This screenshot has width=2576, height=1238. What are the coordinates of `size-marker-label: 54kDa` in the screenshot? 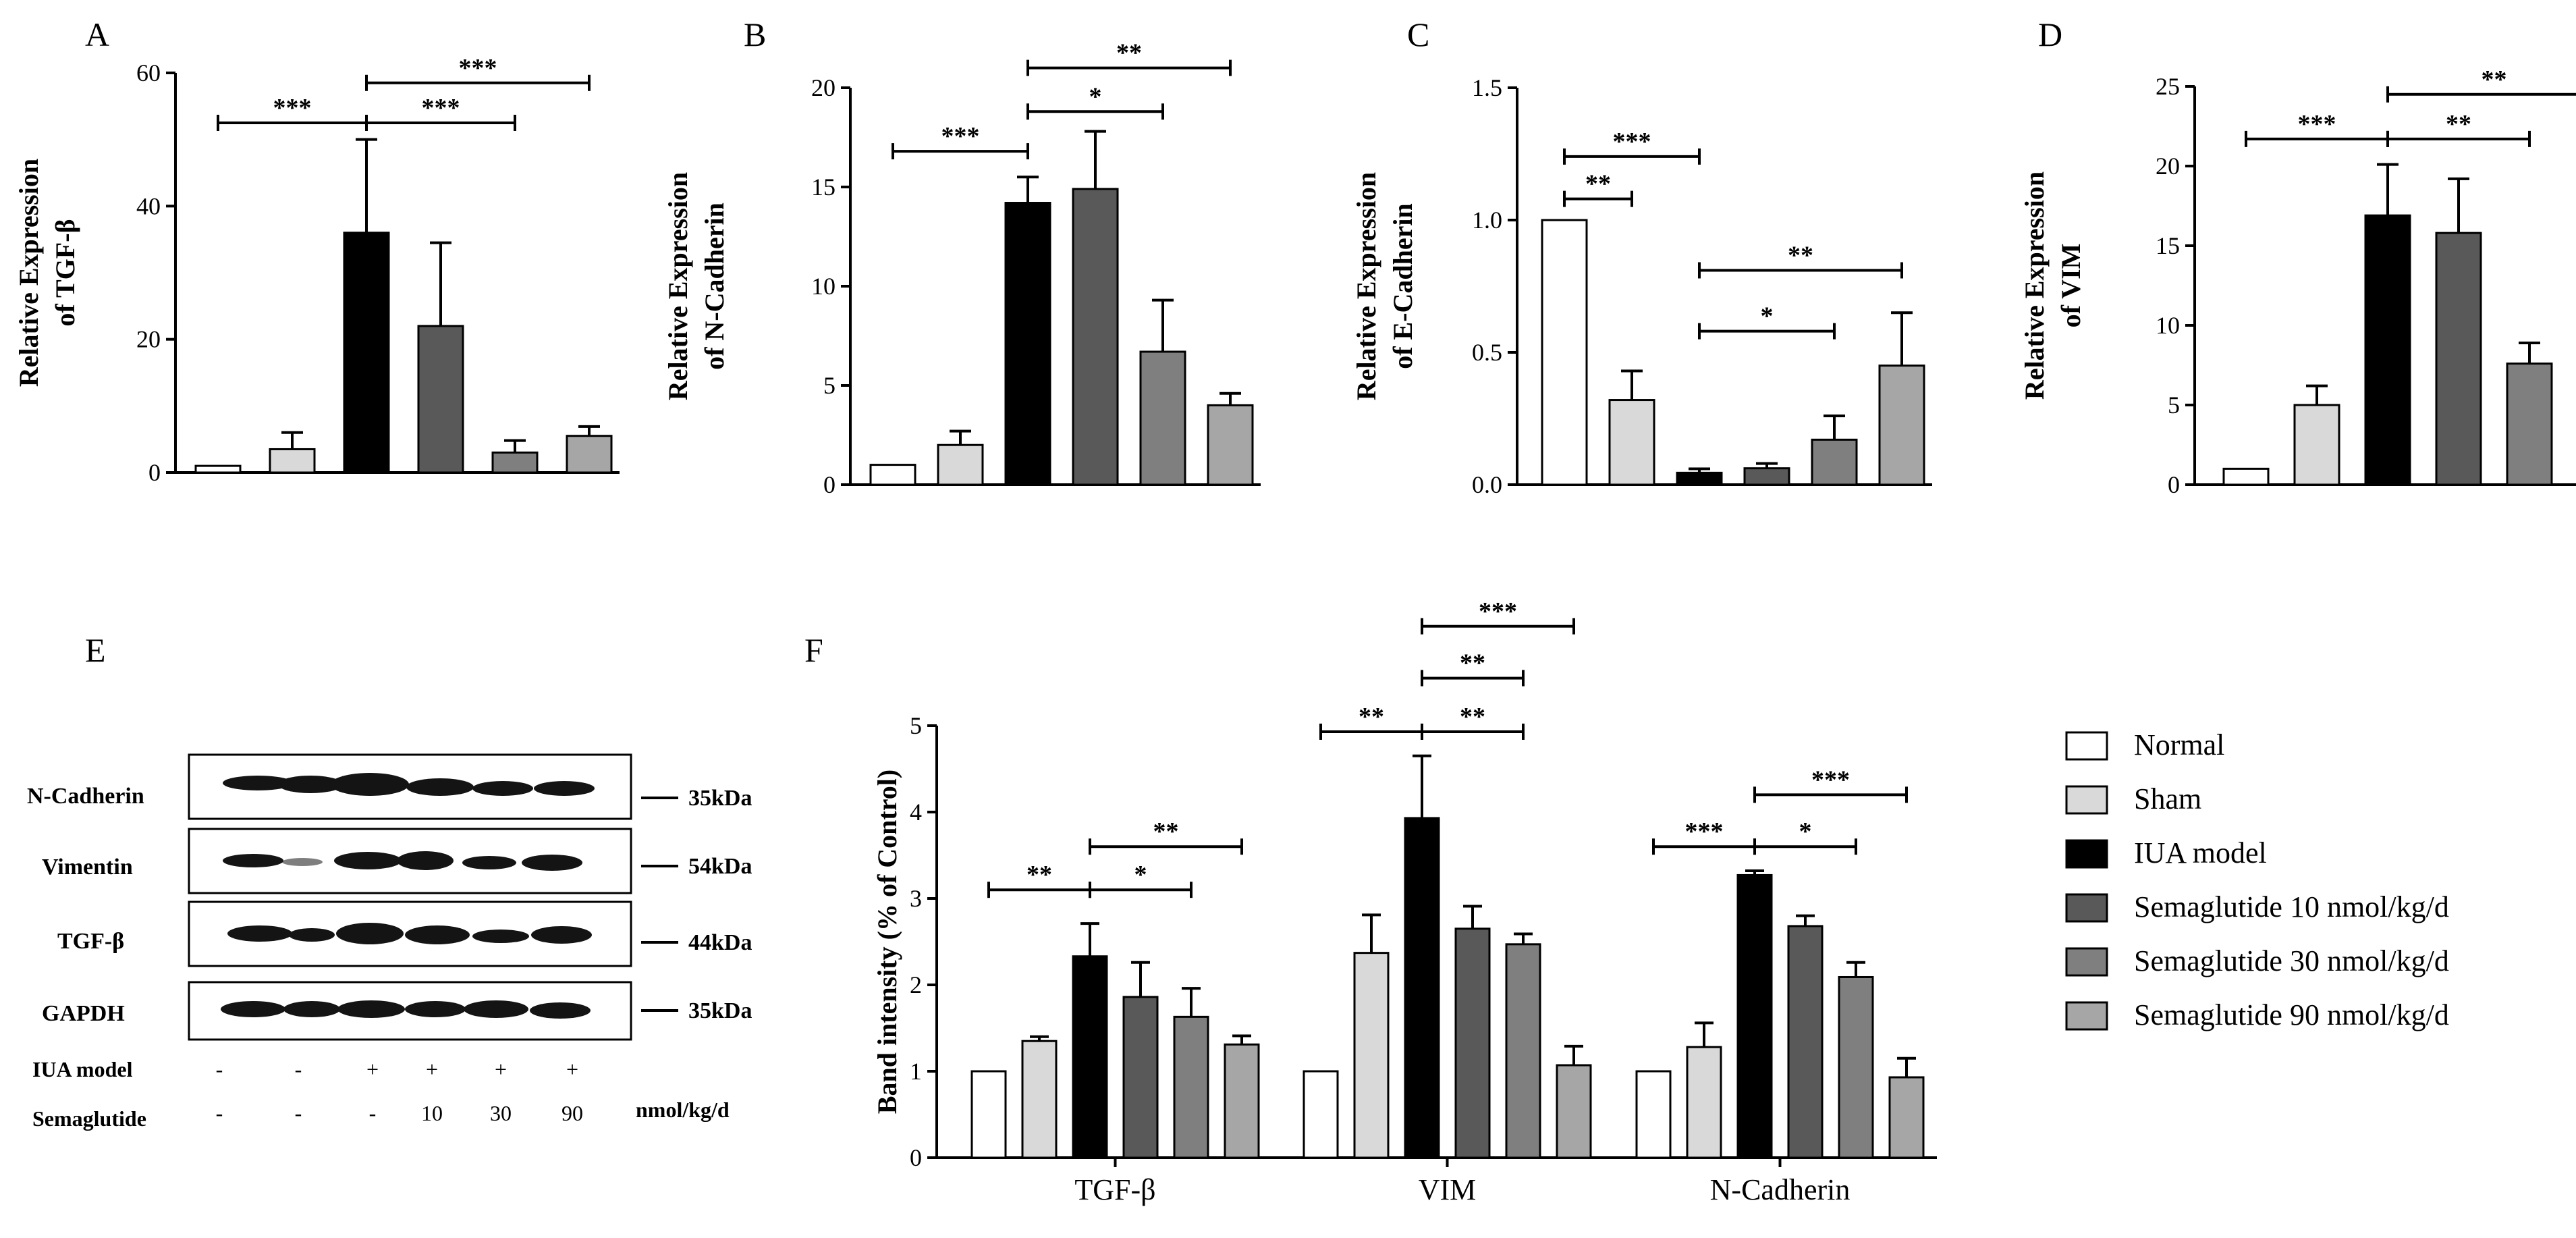 It's located at (720, 866).